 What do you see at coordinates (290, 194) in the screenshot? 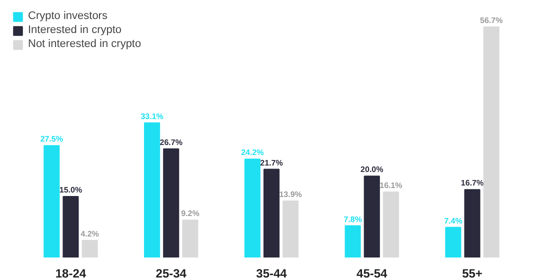
I see `data-label: 13.9%` at bounding box center [290, 194].